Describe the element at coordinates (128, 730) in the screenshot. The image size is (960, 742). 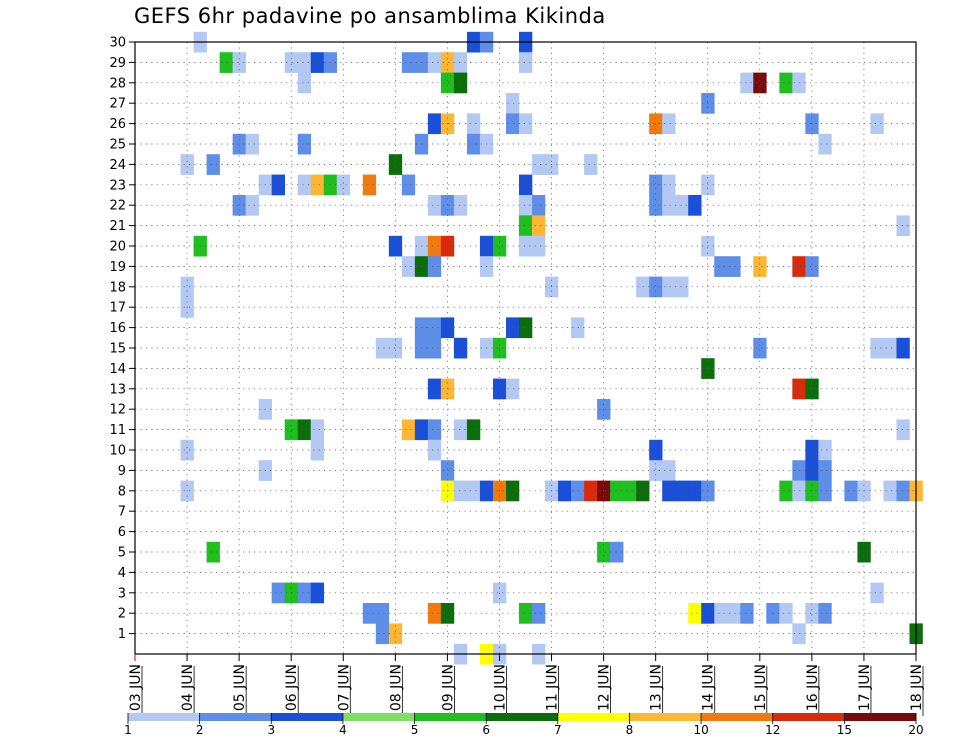
I see `colorbar-label: 1` at that location.